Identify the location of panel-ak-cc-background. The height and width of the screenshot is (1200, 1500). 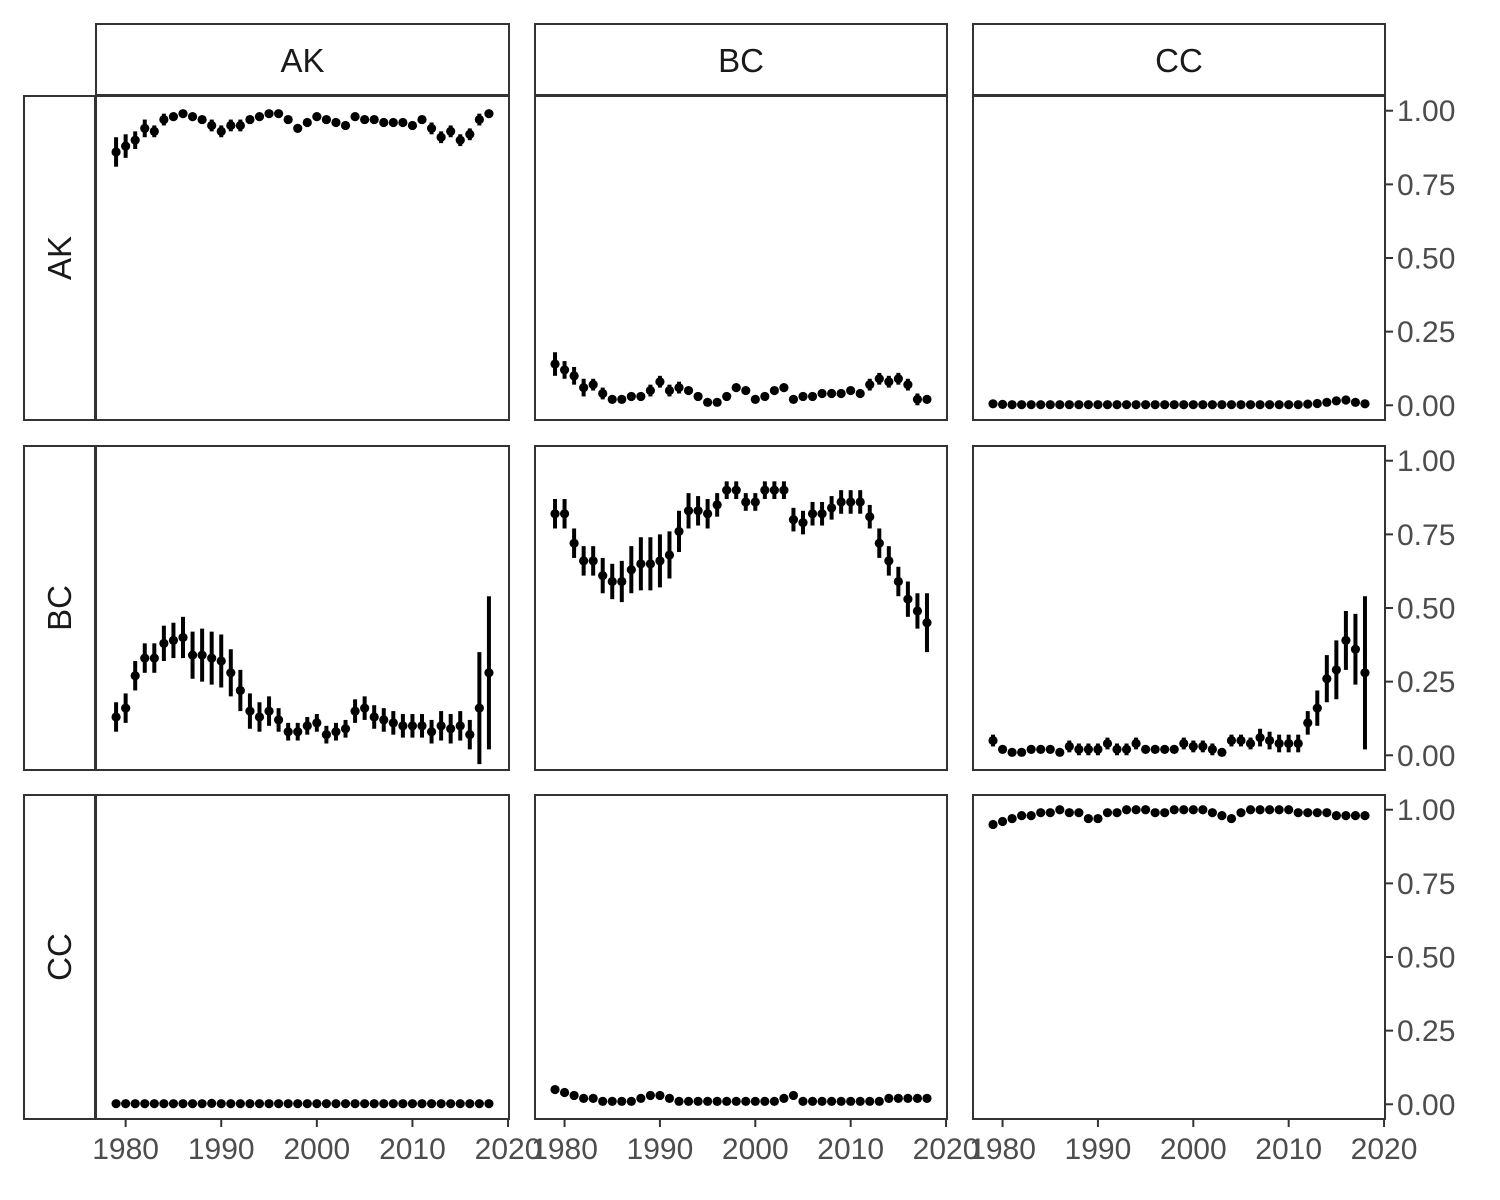
(1179, 258).